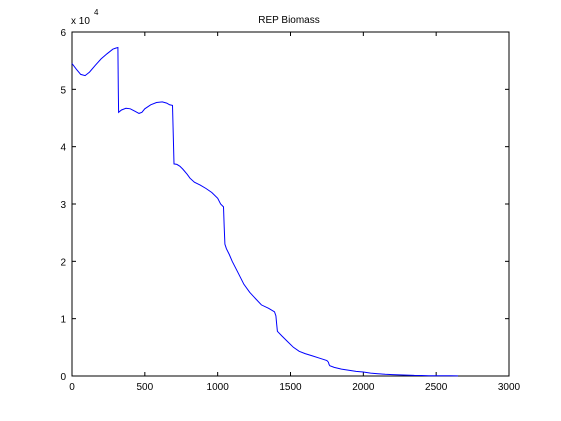 The height and width of the screenshot is (421, 561). I want to click on y-axis-multiplier: x 10 4, so click(85, 17).